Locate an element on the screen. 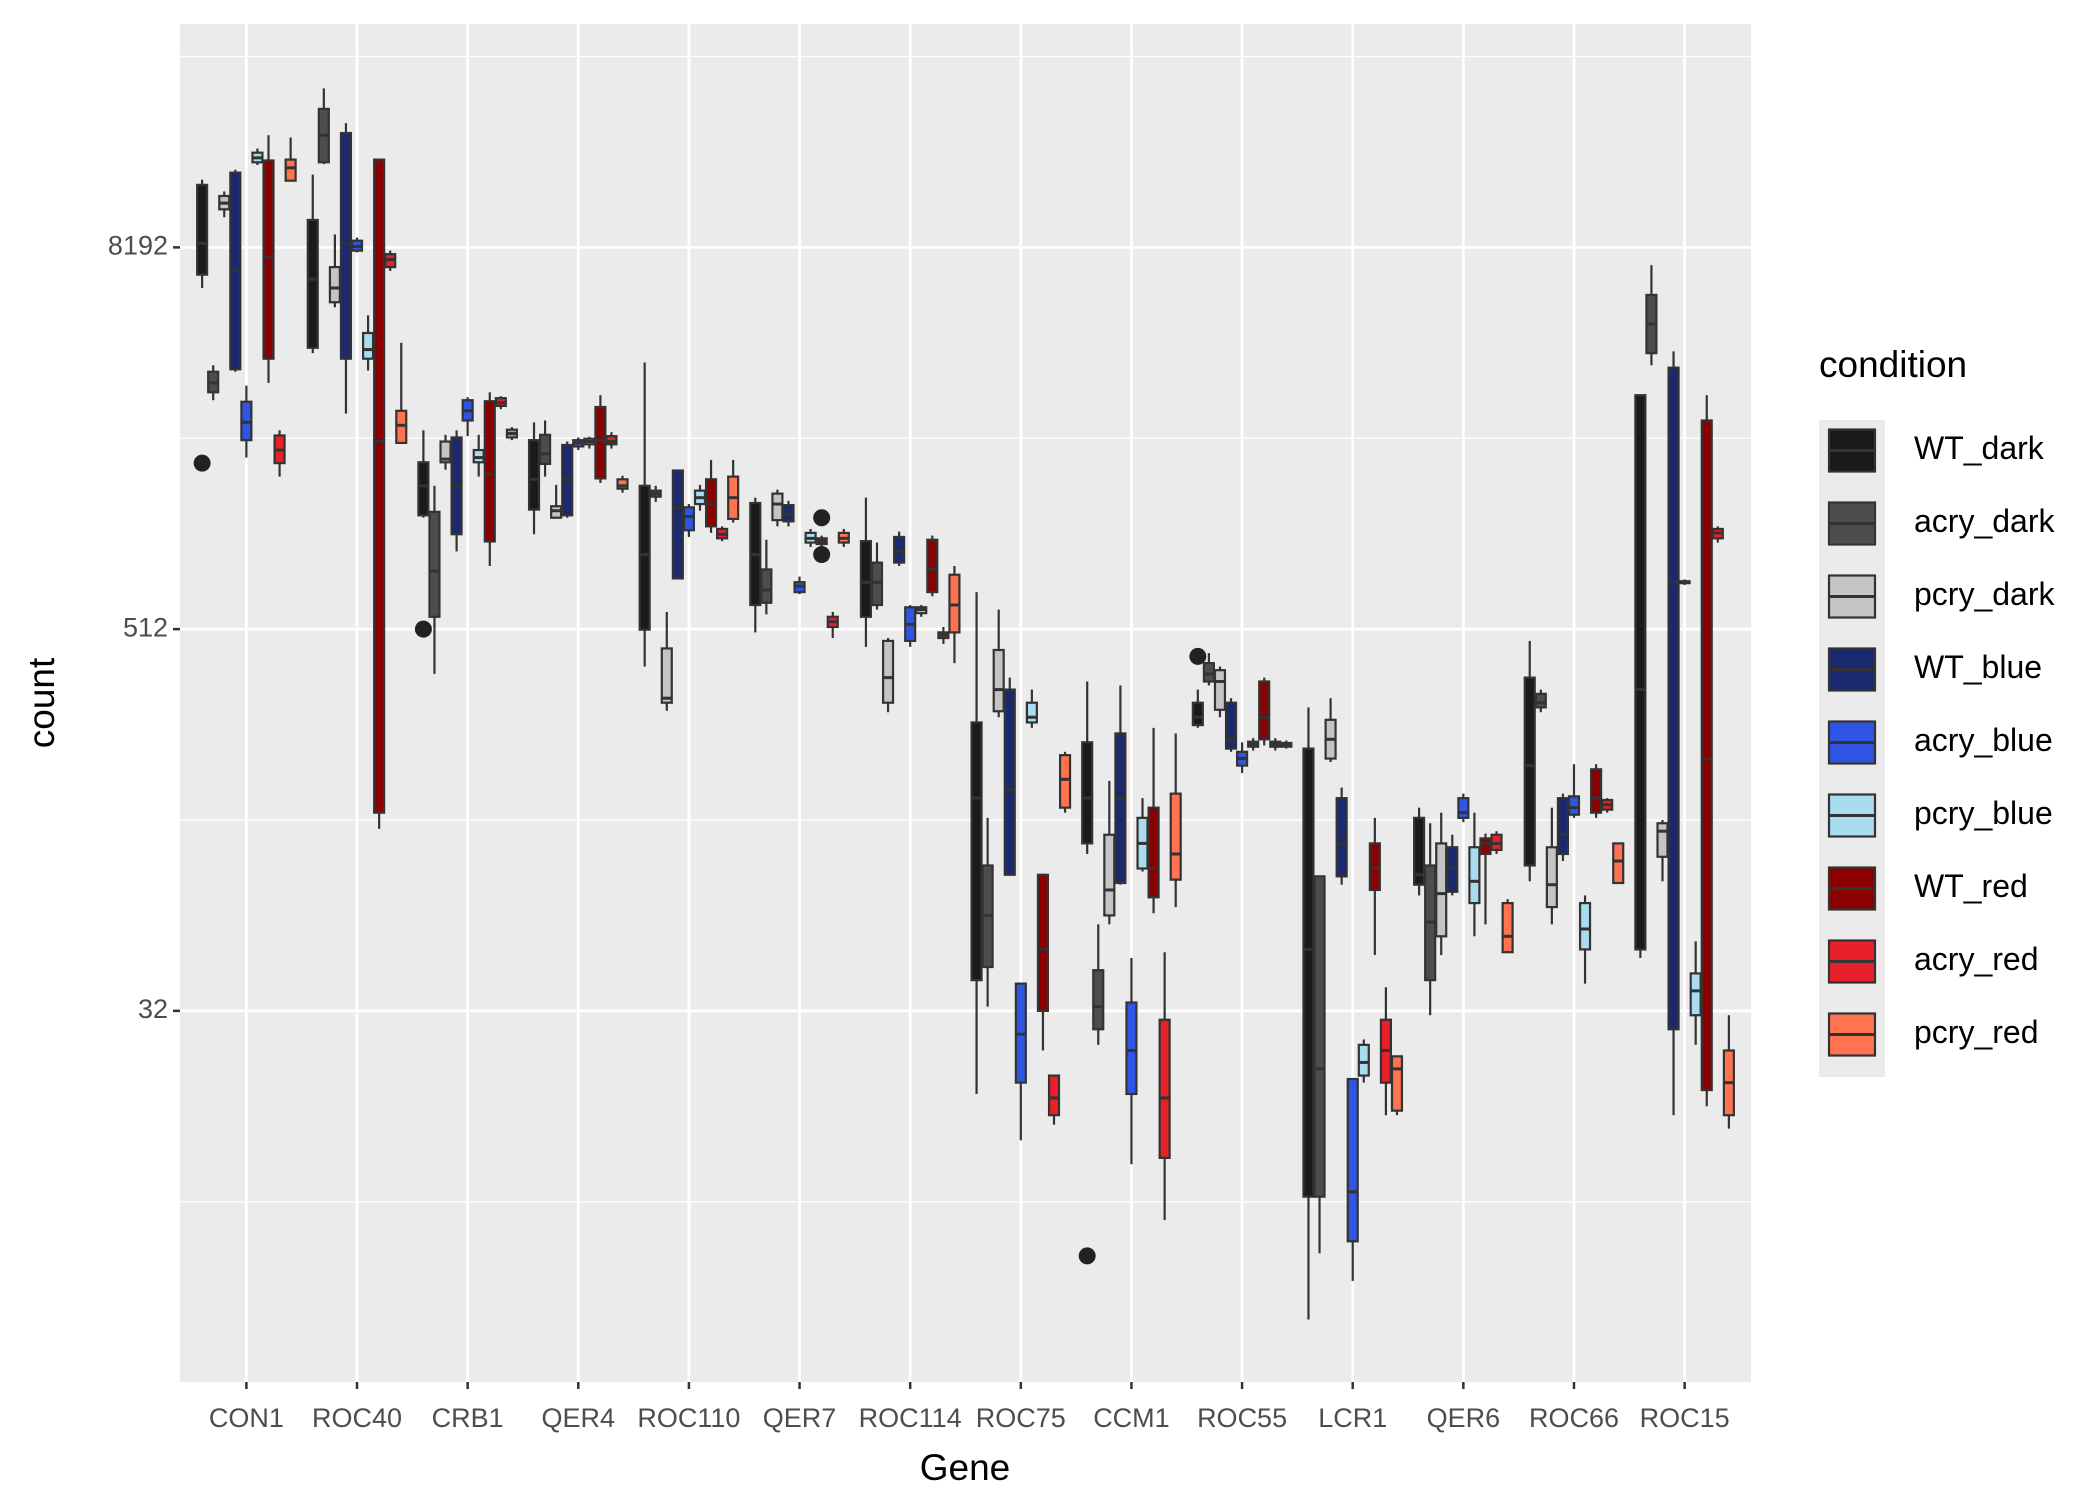 The width and height of the screenshot is (2100, 1500). x-tick-label: QER7 is located at coordinates (800, 1418).